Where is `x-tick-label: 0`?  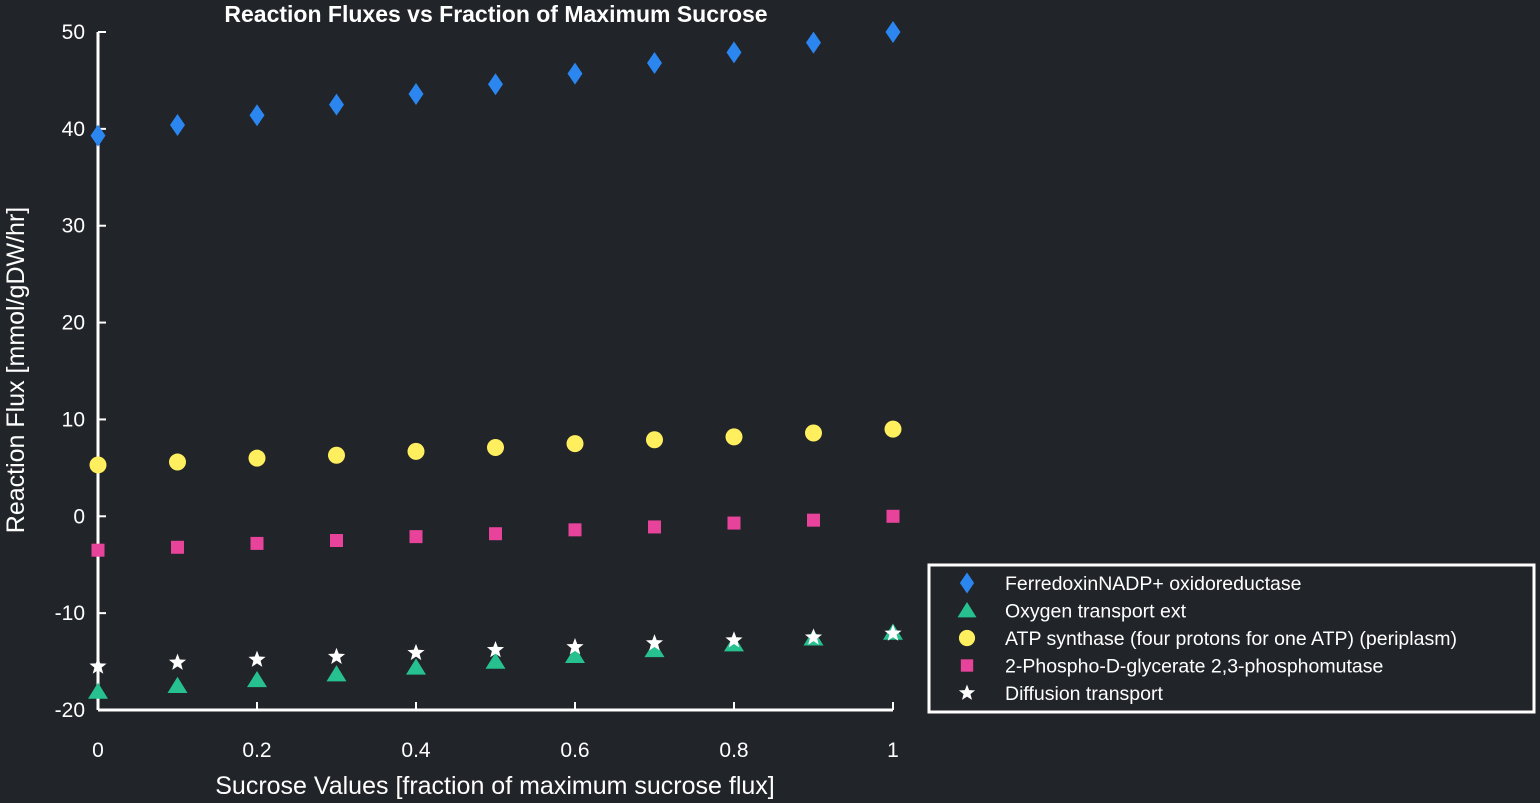
x-tick-label: 0 is located at coordinates (98, 750).